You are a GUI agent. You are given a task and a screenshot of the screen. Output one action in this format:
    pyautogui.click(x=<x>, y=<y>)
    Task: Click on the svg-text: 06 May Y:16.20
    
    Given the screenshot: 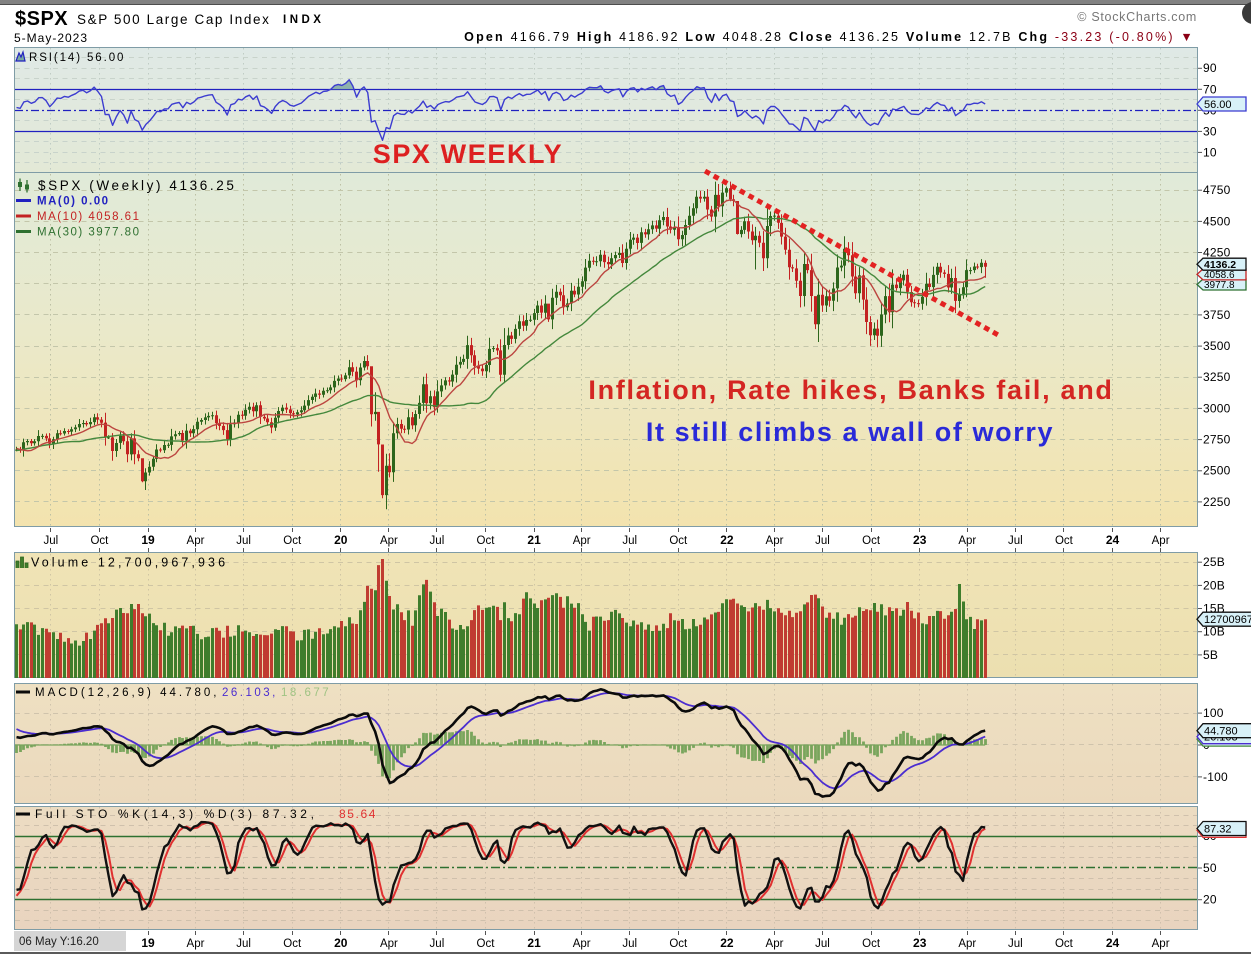 What is the action you would take?
    pyautogui.click(x=59, y=942)
    